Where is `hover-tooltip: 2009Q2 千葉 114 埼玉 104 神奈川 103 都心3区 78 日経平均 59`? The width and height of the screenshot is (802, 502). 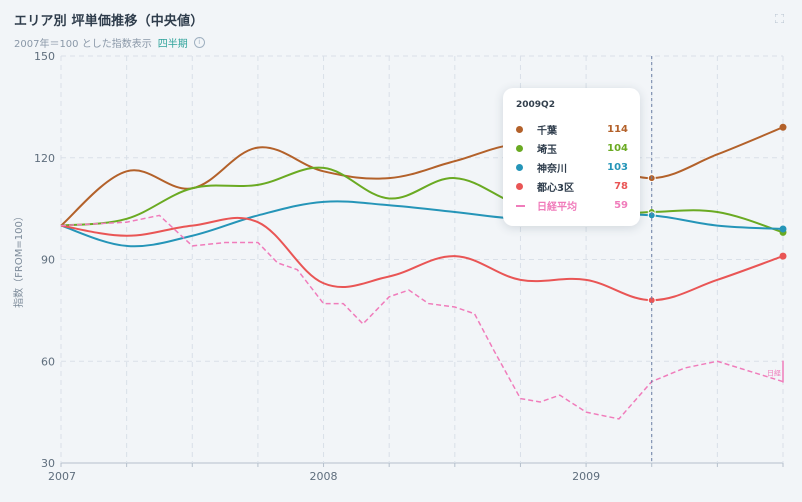
hover-tooltip: 2009Q2 千葉 114 埼玉 104 神奈川 103 都心3区 78 日経平均 59 is located at coordinates (571, 157).